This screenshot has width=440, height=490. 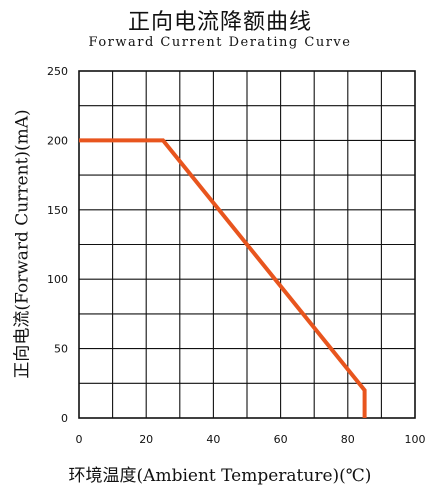 I want to click on chart-title: 正向电流降额曲线, so click(x=219, y=22).